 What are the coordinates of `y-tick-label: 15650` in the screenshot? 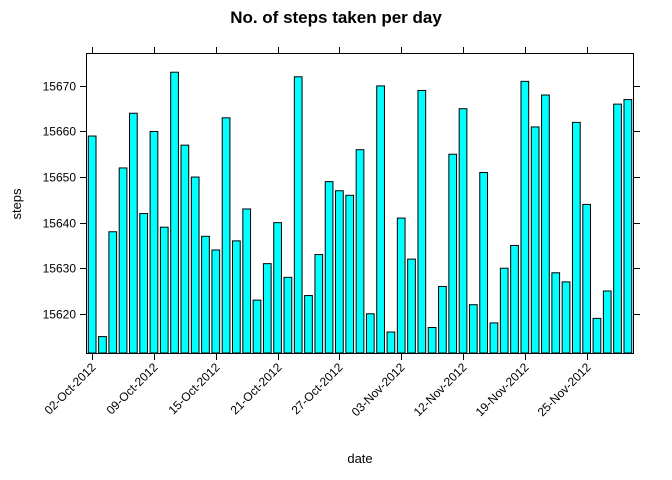 It's located at (60, 178).